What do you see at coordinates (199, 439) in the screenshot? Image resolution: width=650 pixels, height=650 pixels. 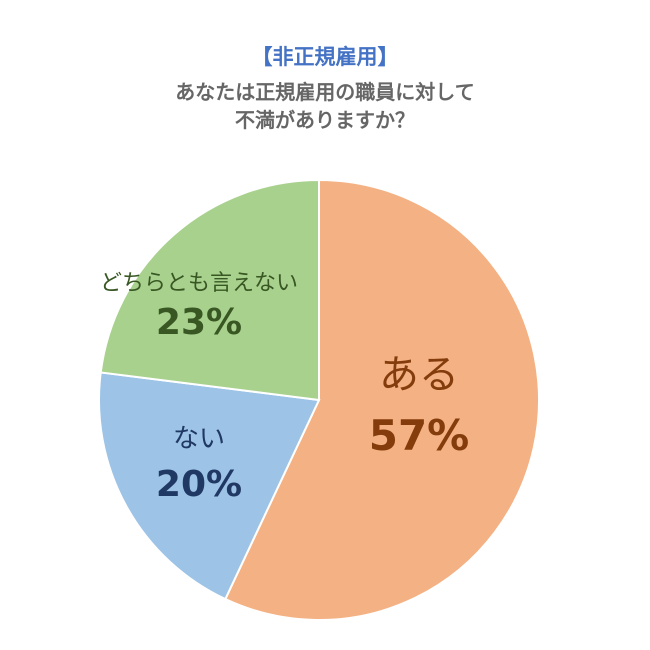 I see `slice-label-2: ない` at bounding box center [199, 439].